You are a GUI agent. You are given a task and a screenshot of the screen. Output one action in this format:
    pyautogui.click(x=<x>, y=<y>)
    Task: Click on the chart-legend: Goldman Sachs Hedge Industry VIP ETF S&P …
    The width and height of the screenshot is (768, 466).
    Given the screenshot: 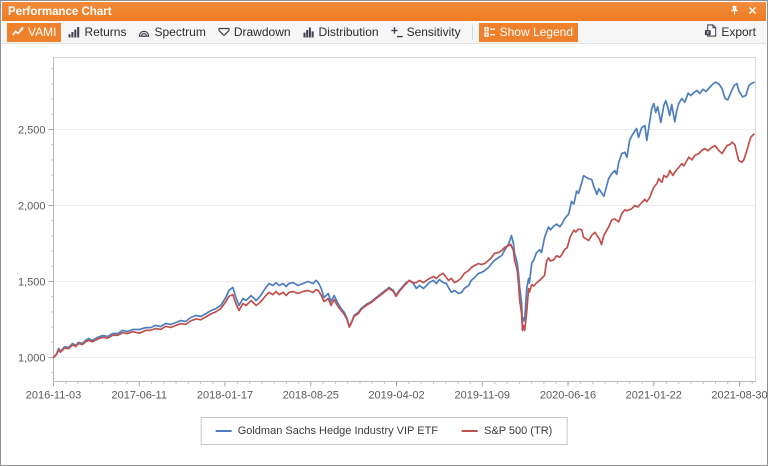 What is the action you would take?
    pyautogui.click(x=384, y=431)
    